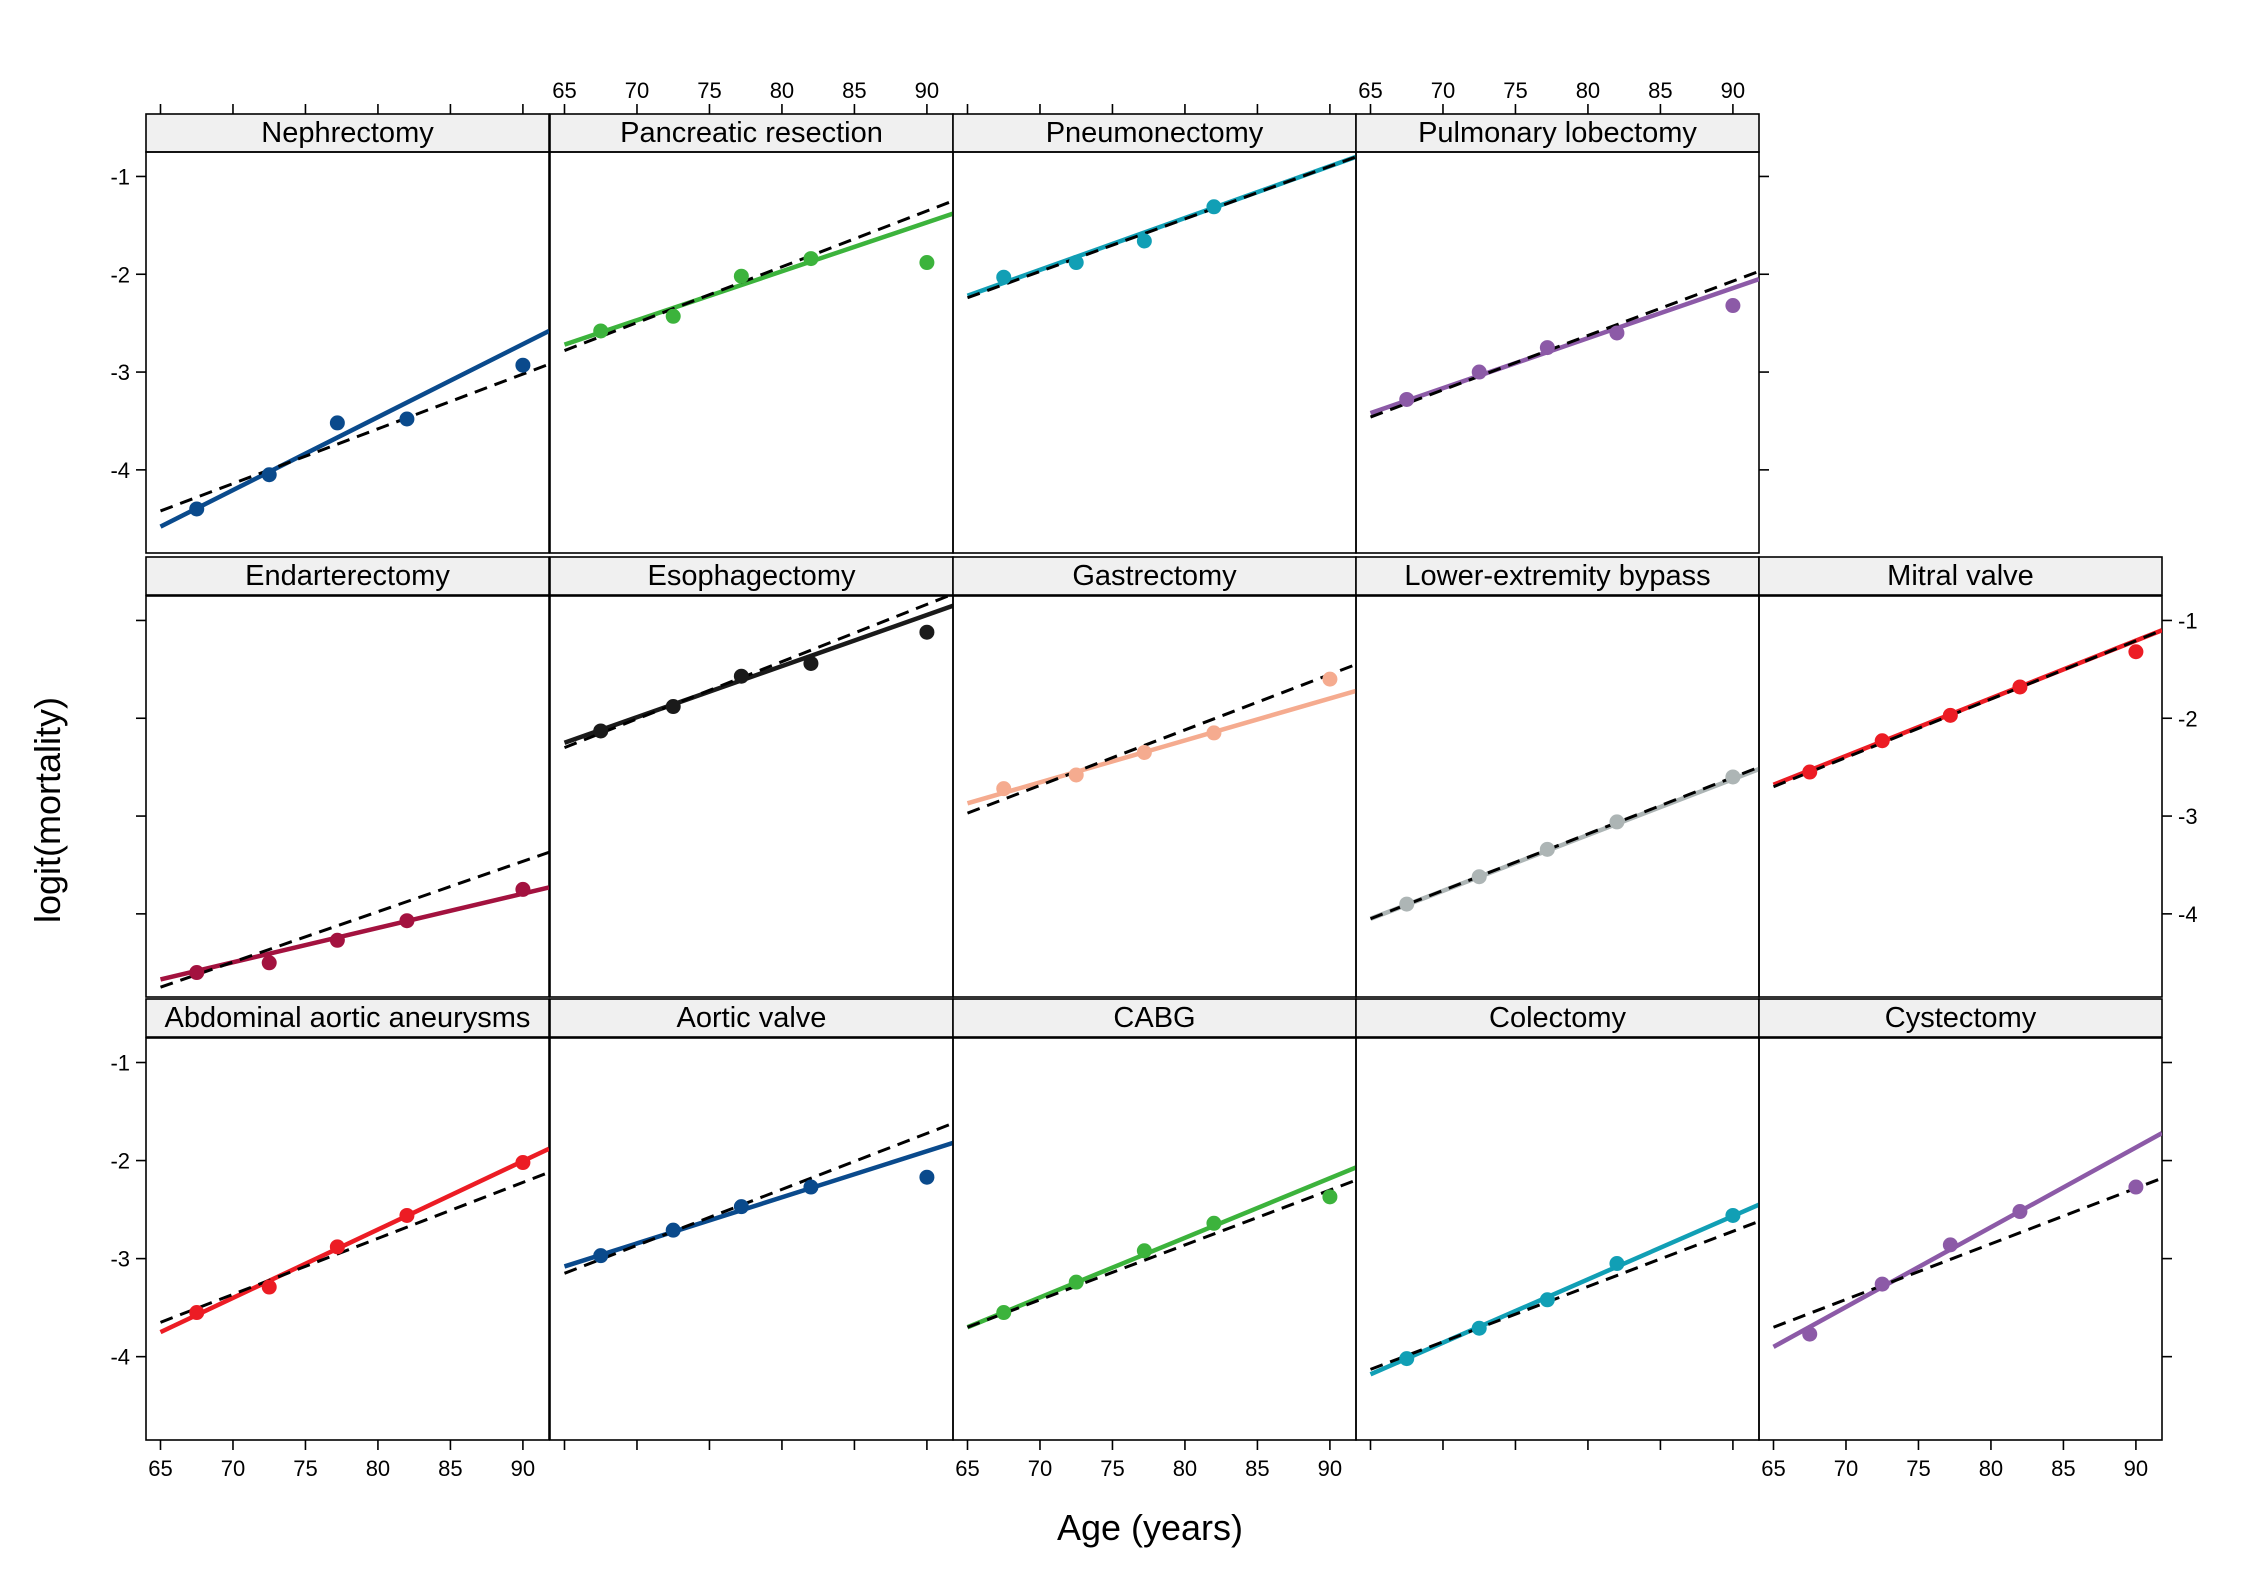 Image resolution: width=2244 pixels, height=1587 pixels. I want to click on y-axis-title: logit(mortality), so click(47, 810).